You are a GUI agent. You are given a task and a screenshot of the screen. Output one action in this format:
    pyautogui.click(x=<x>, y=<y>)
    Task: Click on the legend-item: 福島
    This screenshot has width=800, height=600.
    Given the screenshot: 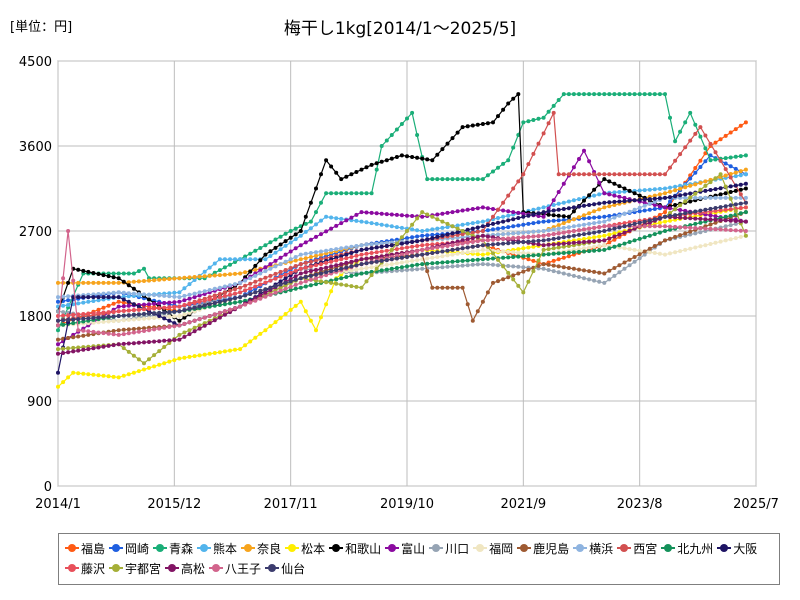 What is the action you would take?
    pyautogui.click(x=85, y=548)
    